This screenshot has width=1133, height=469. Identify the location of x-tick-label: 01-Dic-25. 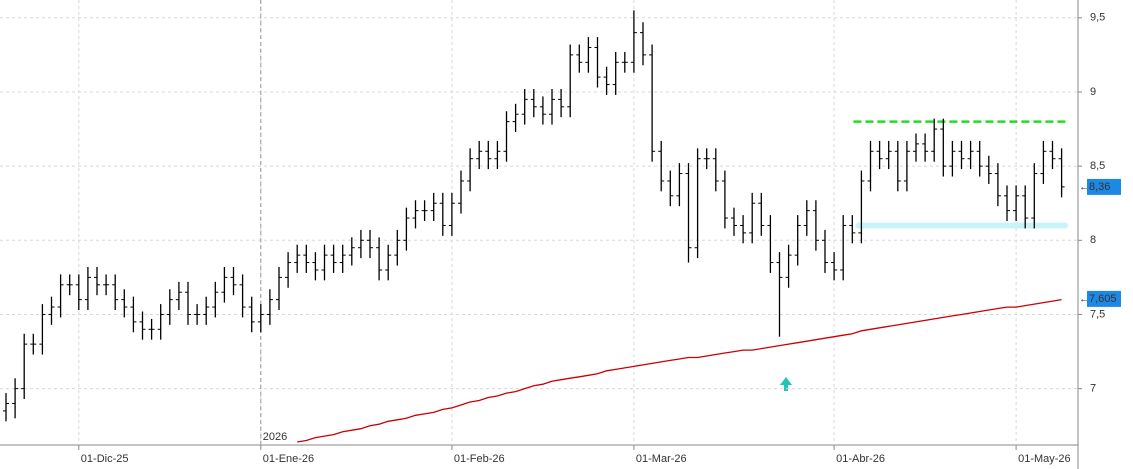
(105, 459).